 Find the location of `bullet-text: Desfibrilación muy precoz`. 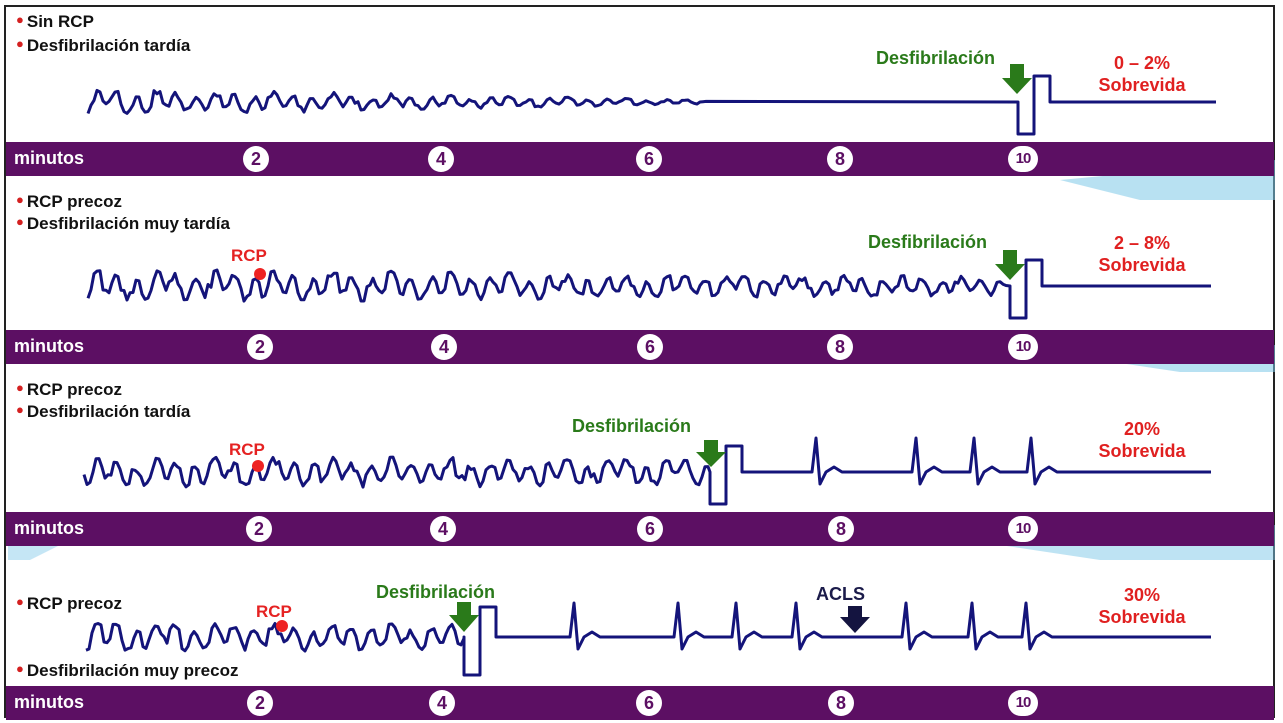

bullet-text: Desfibrilación muy precoz is located at coordinates (132, 670).